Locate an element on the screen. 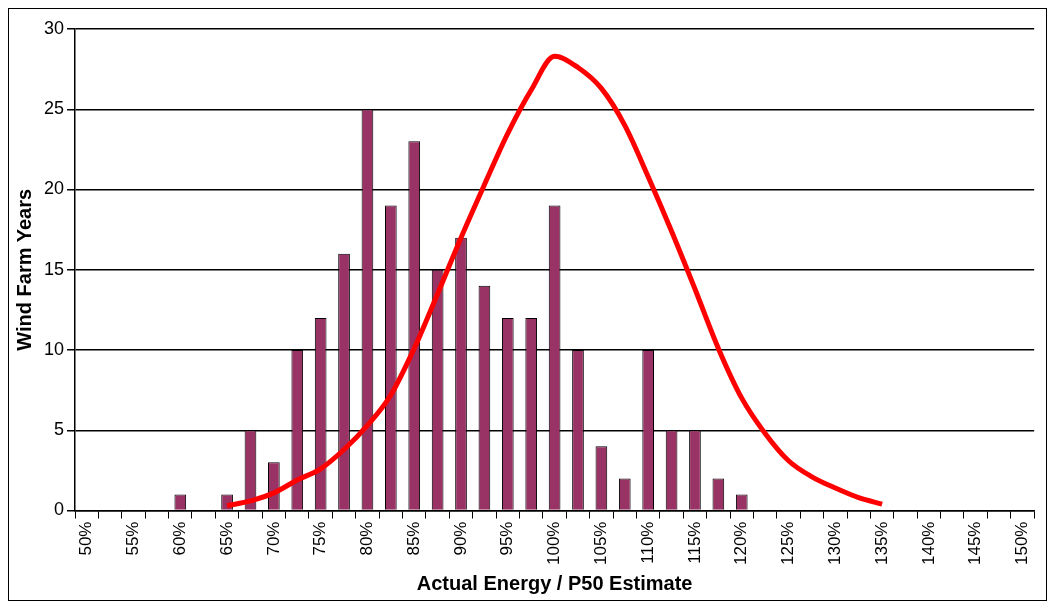 This screenshot has width=1055, height=609. y-tick-label: 0 is located at coordinates (59, 509).